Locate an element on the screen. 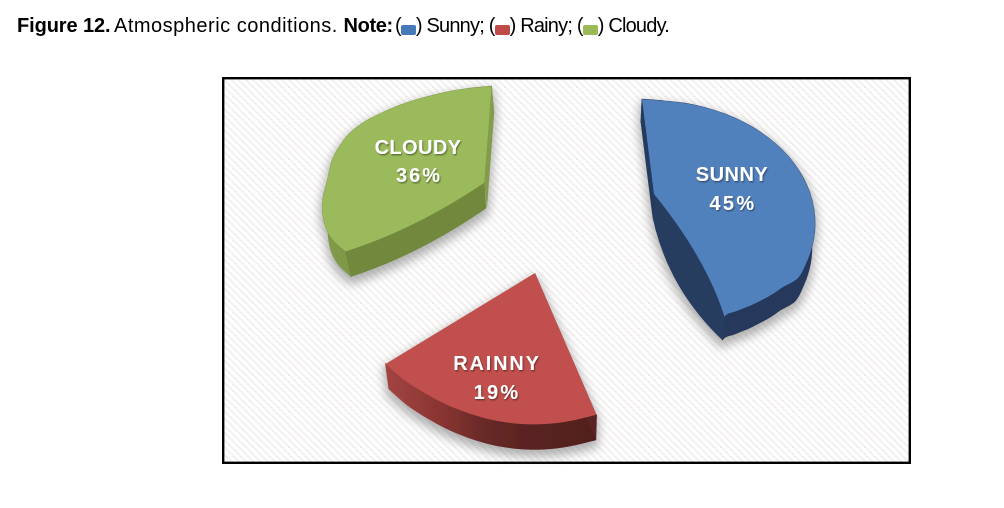  svg-text: SUNNY is located at coordinates (732, 175).